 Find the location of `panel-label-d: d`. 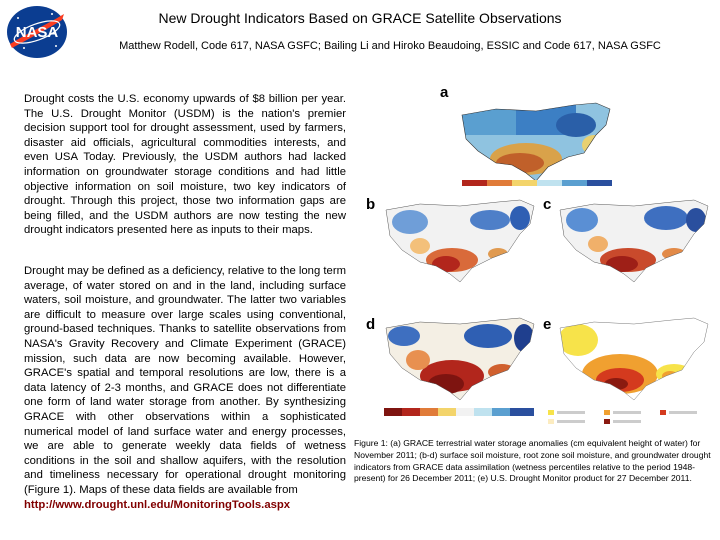

panel-label-d: d is located at coordinates (371, 324).